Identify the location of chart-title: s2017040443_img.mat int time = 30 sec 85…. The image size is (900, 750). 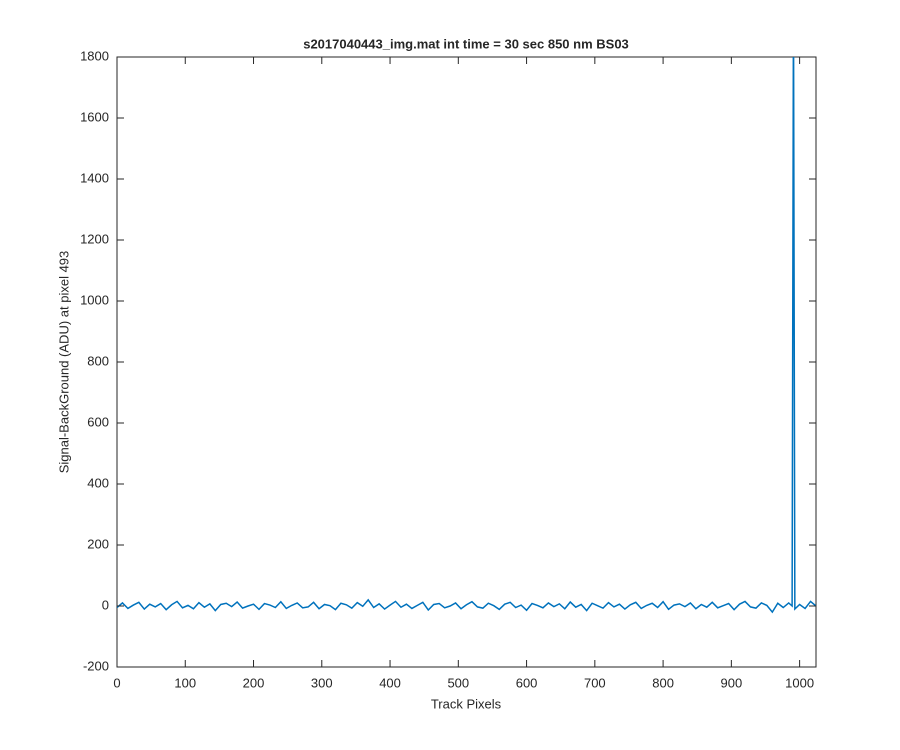
(466, 43).